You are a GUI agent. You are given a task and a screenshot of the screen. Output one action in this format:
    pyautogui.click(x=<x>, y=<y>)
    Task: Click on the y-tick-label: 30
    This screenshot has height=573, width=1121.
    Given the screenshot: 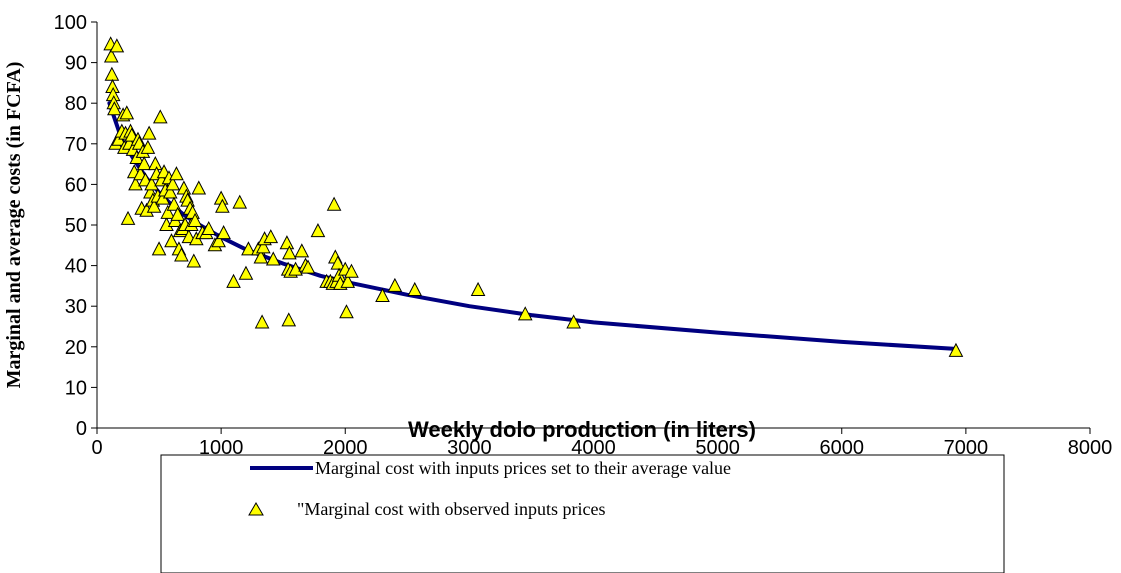 What is the action you would take?
    pyautogui.click(x=76, y=307)
    